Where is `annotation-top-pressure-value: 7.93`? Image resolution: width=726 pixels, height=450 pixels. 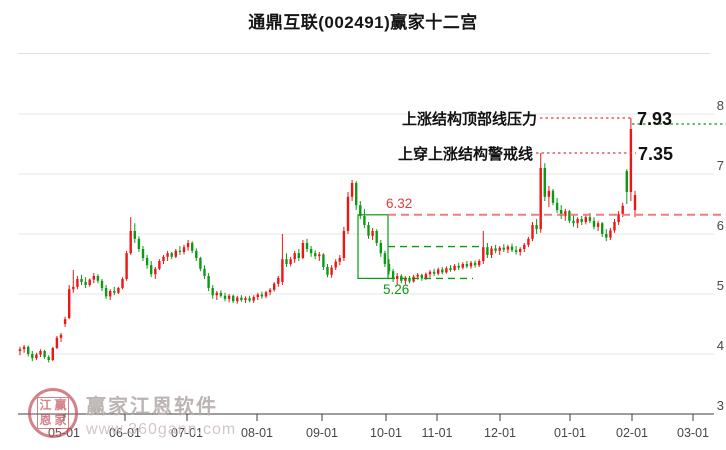
annotation-top-pressure-value: 7.93 is located at coordinates (654, 119).